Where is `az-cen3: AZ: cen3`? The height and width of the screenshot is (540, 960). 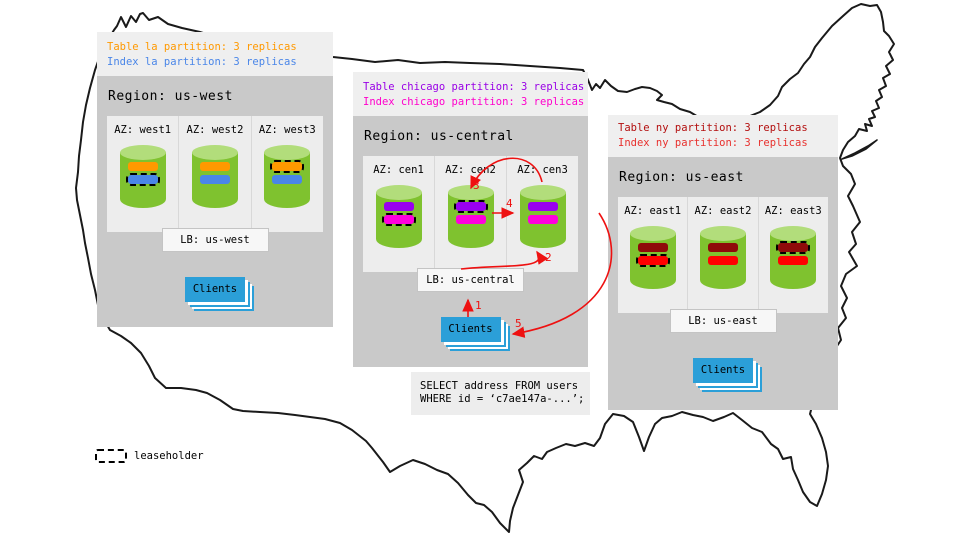
az-cen3: AZ: cen3 is located at coordinates (542, 214).